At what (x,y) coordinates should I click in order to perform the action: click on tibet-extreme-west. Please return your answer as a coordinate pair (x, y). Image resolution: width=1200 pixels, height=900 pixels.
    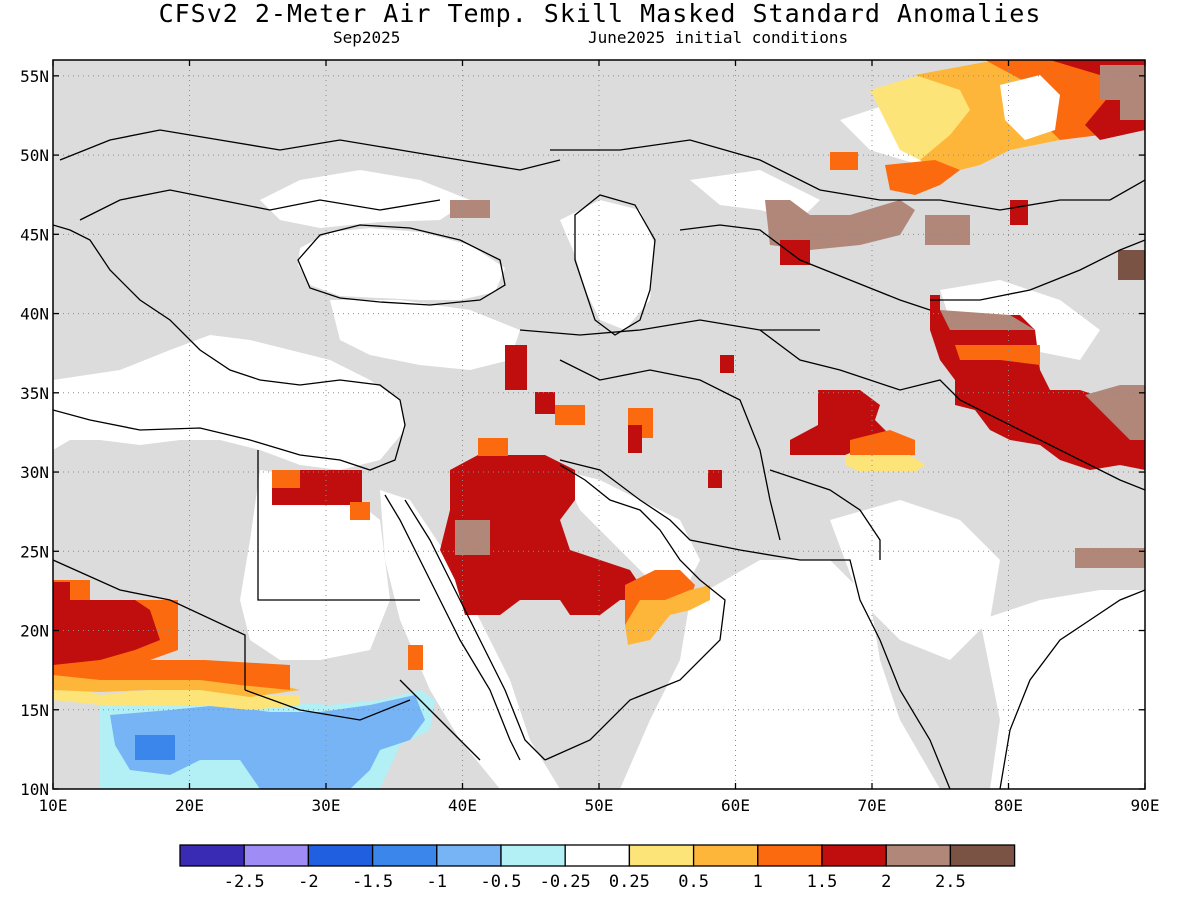
    Looking at the image, I should click on (987, 320).